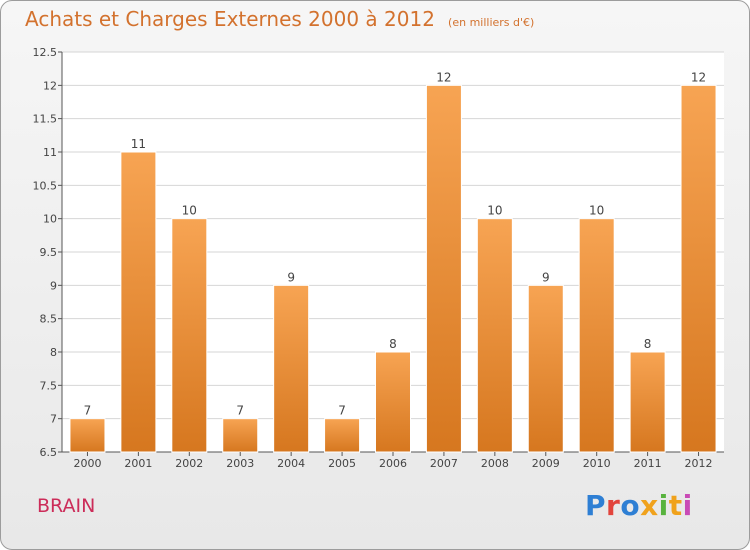 This screenshot has width=750, height=550. Describe the element at coordinates (138, 144) in the screenshot. I see `data-label: 11` at that location.